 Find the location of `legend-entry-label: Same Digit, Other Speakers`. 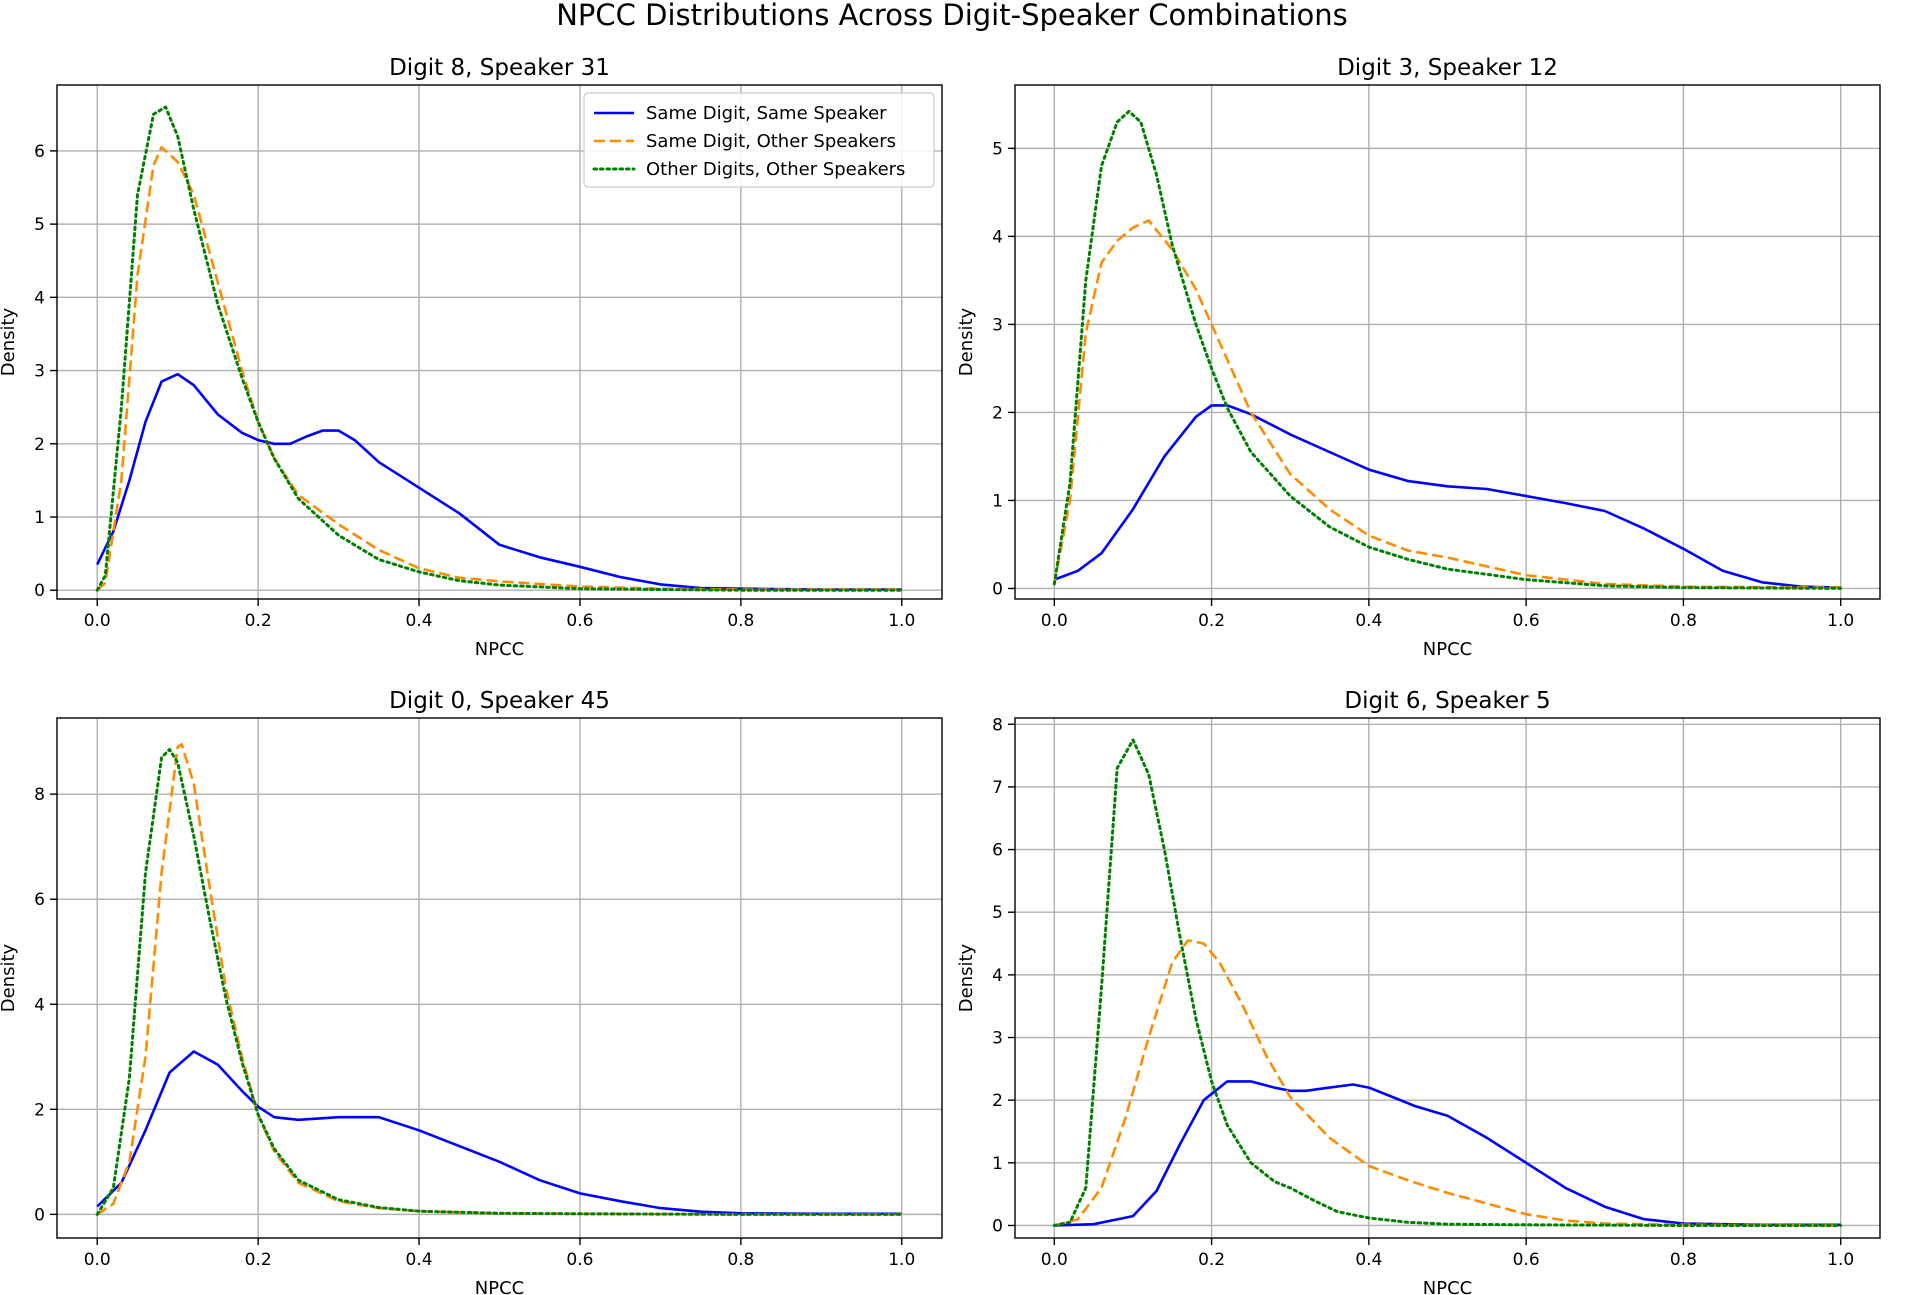

legend-entry-label: Same Digit, Other Speakers is located at coordinates (771, 141).